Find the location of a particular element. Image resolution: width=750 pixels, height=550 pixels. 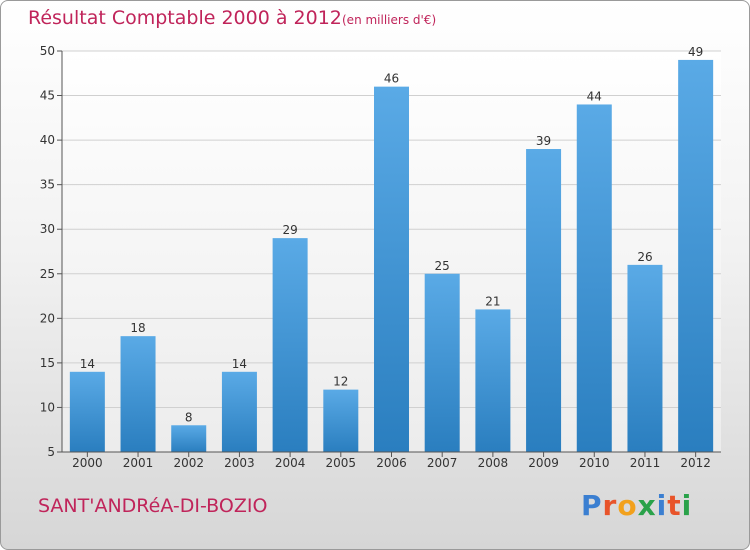

data-label-2009: 39 is located at coordinates (543, 141).